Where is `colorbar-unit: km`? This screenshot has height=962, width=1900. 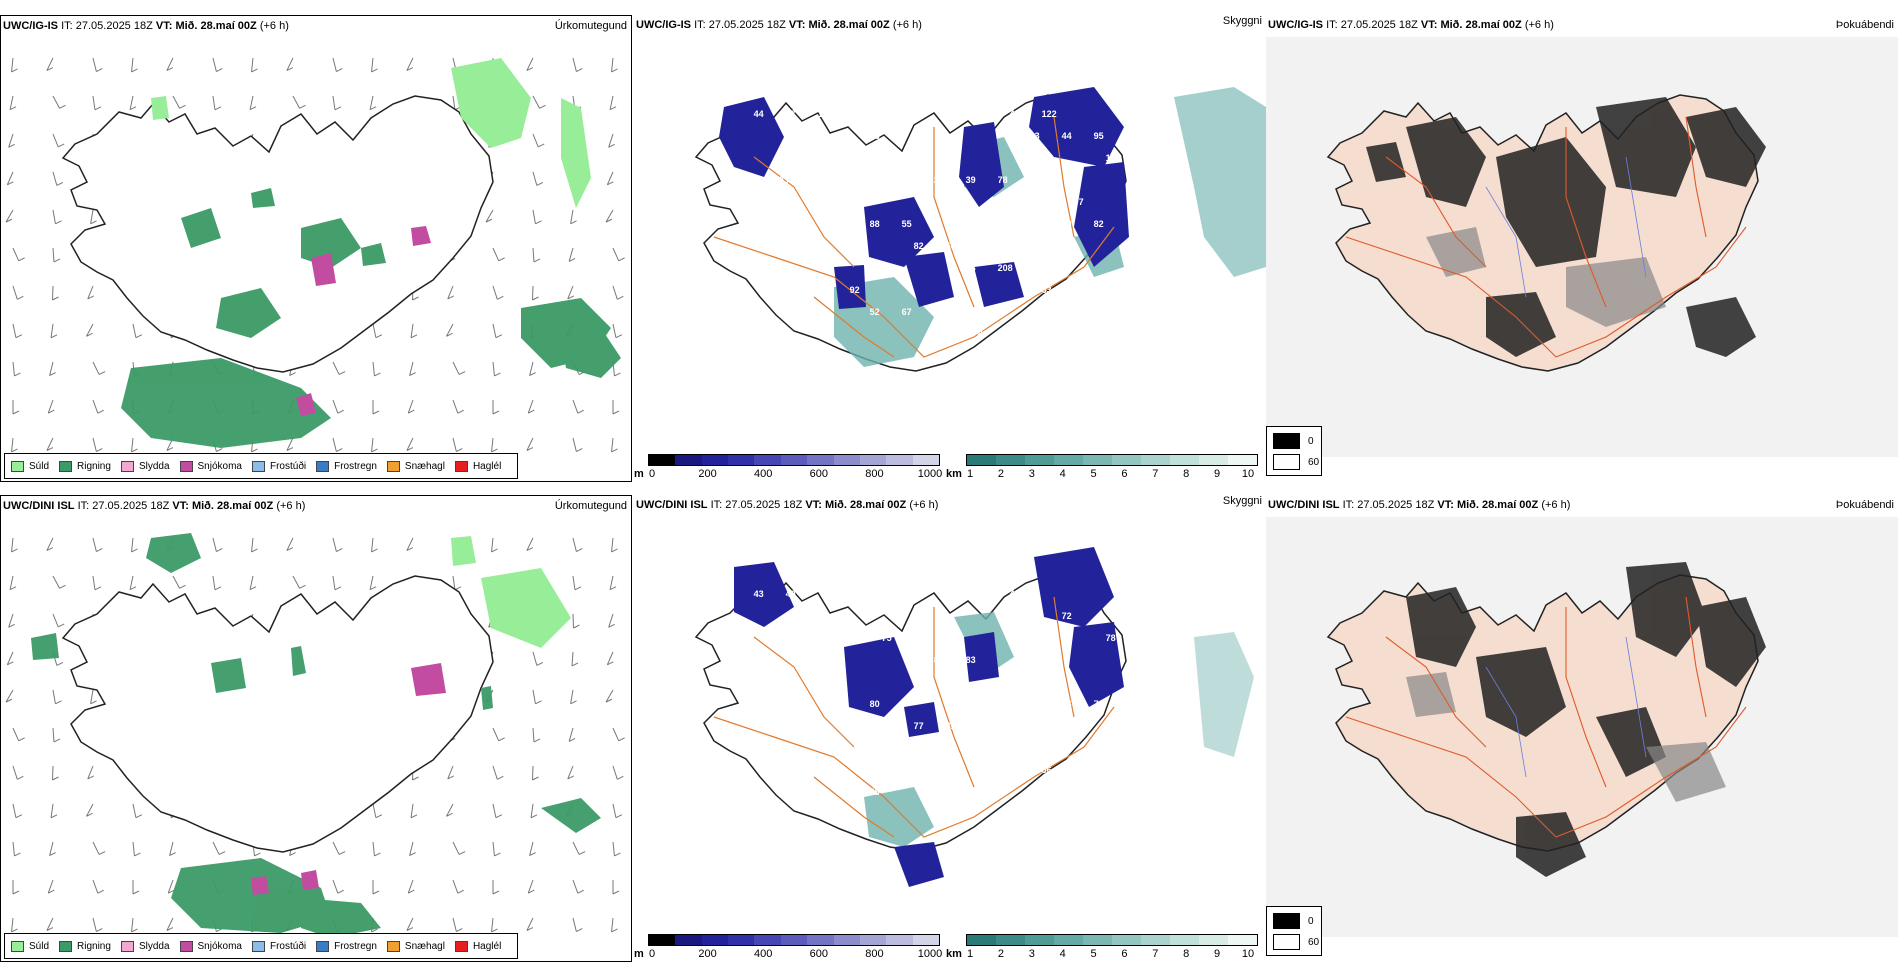 colorbar-unit: km is located at coordinates (954, 474).